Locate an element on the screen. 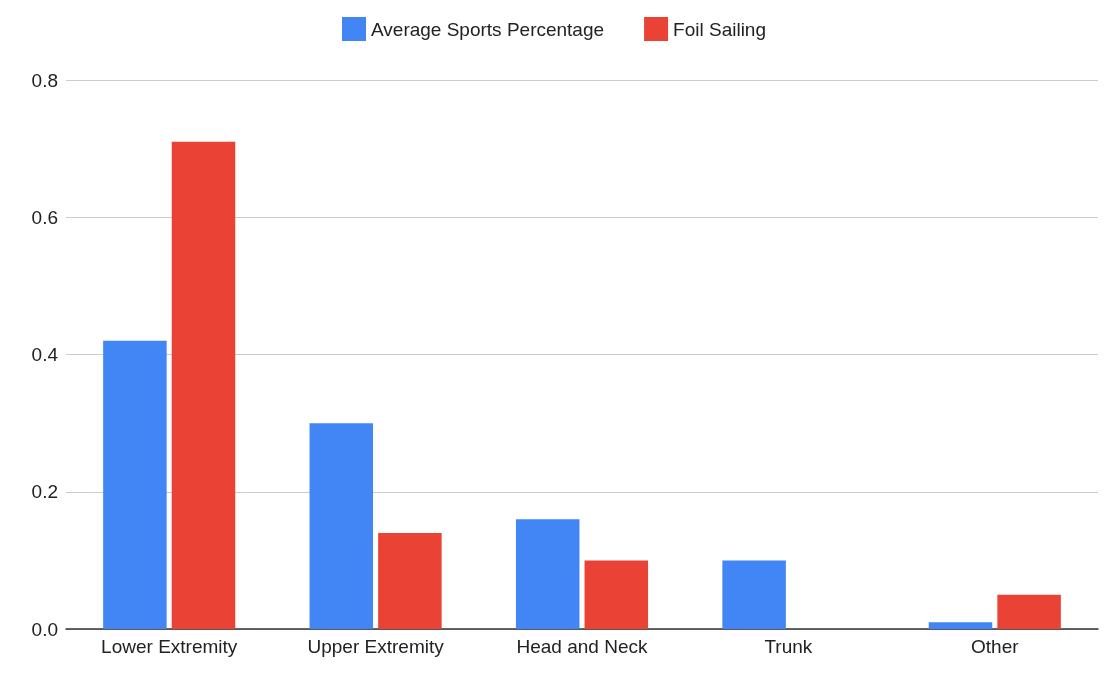  y-tick-label: 0.4 is located at coordinates (45, 354).